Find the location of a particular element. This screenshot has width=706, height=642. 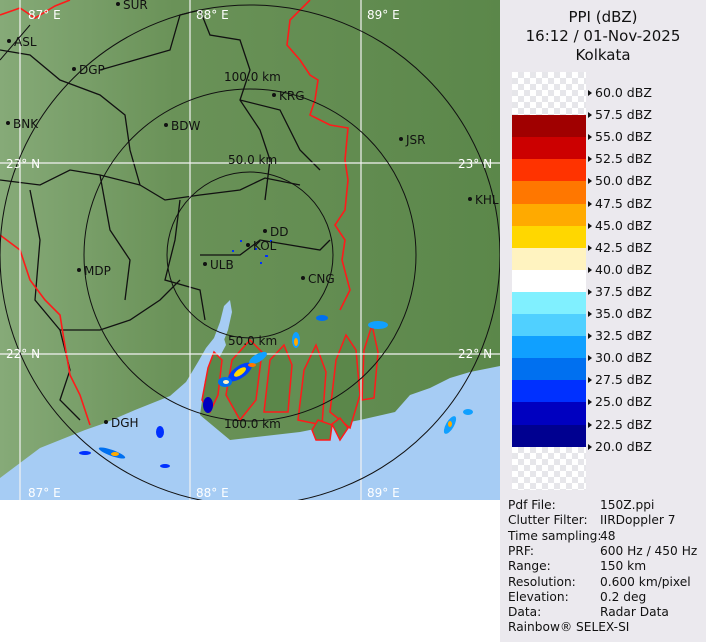

info-row: Elevation: 0.2 deg is located at coordinates (577, 596).